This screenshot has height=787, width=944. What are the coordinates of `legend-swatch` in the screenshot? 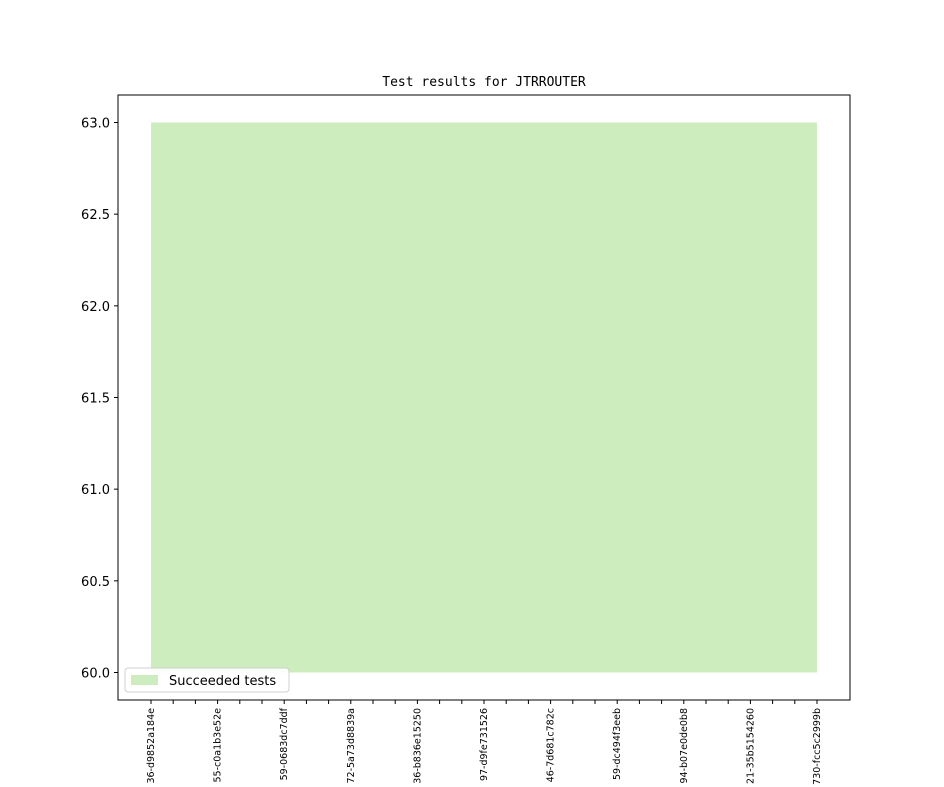 It's located at (144, 680).